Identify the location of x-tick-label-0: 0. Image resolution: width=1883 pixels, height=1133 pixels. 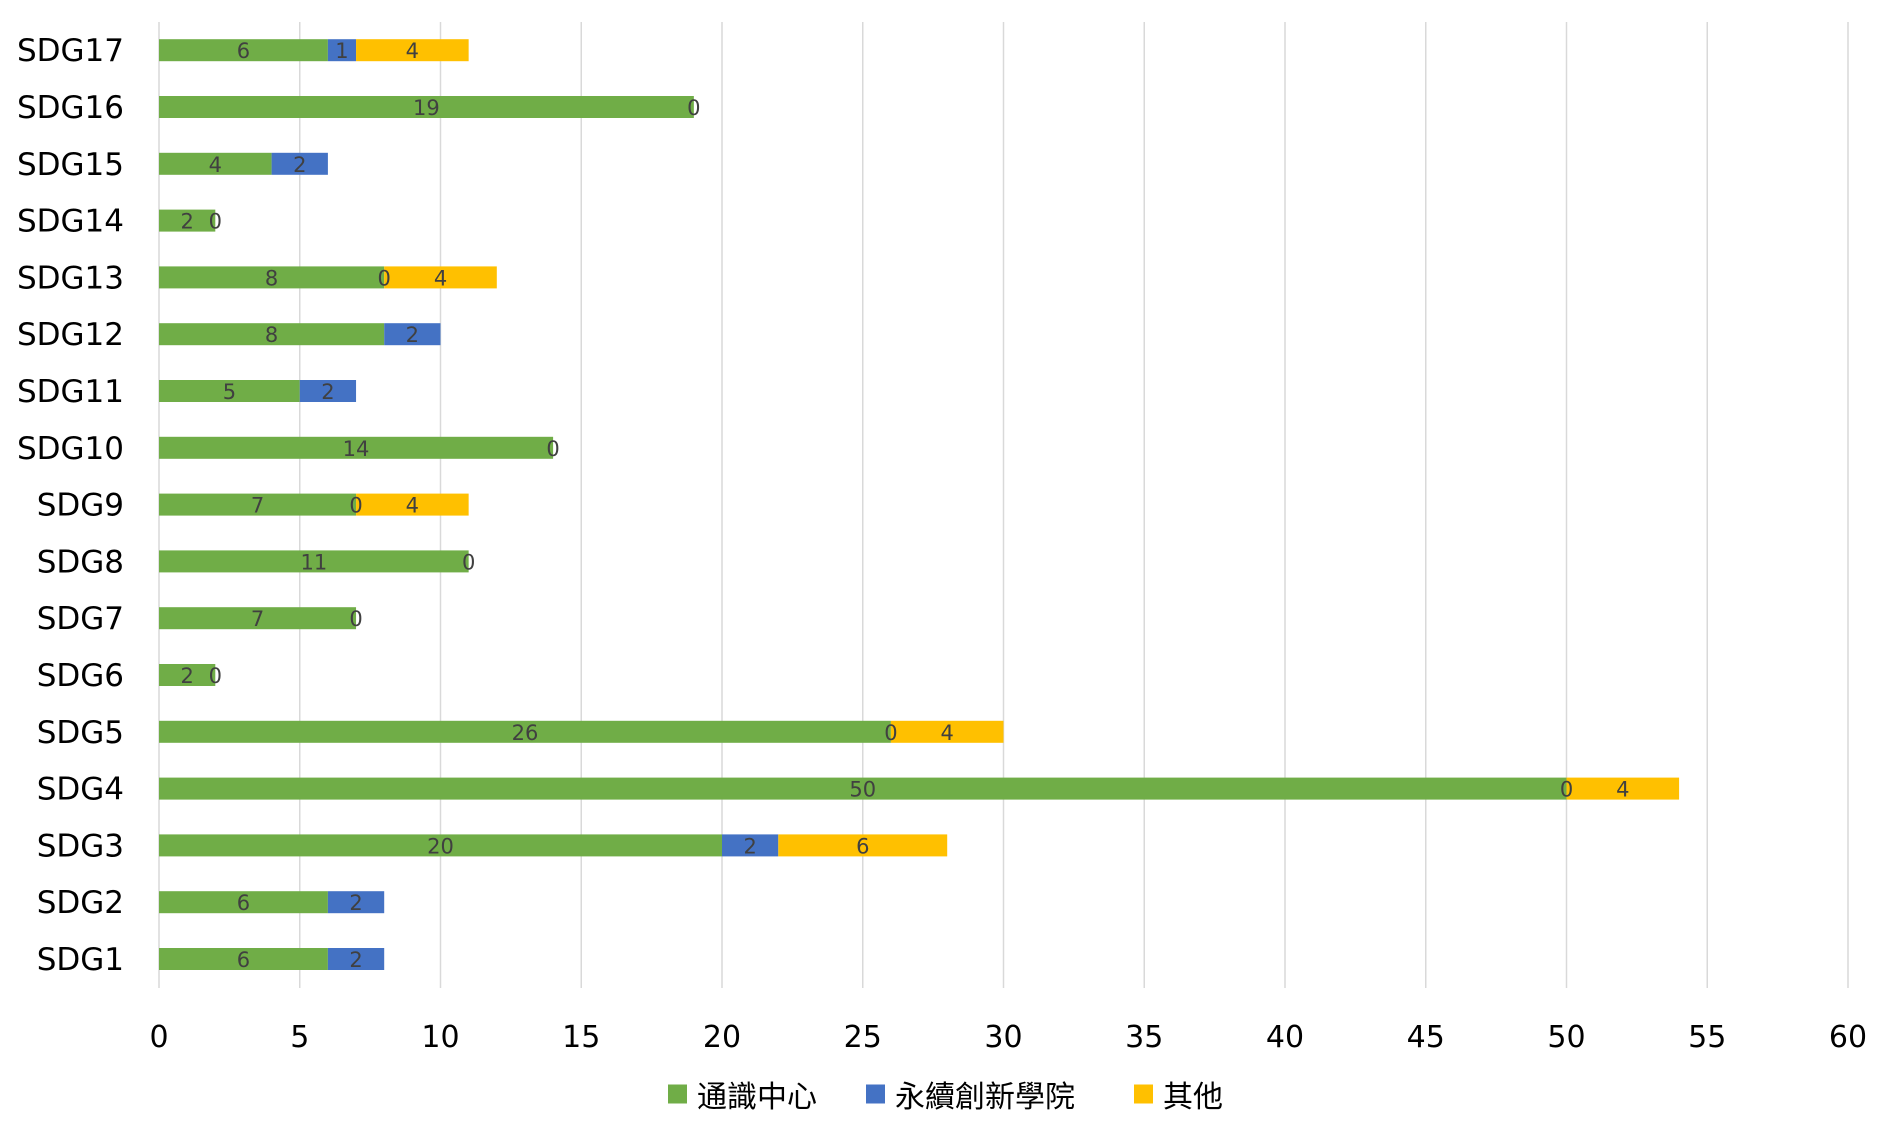
(158, 1037).